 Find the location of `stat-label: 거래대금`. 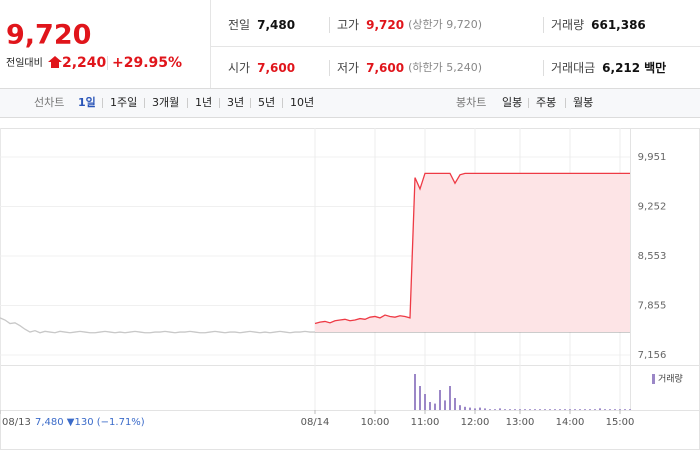

stat-label: 거래대금 is located at coordinates (573, 68).